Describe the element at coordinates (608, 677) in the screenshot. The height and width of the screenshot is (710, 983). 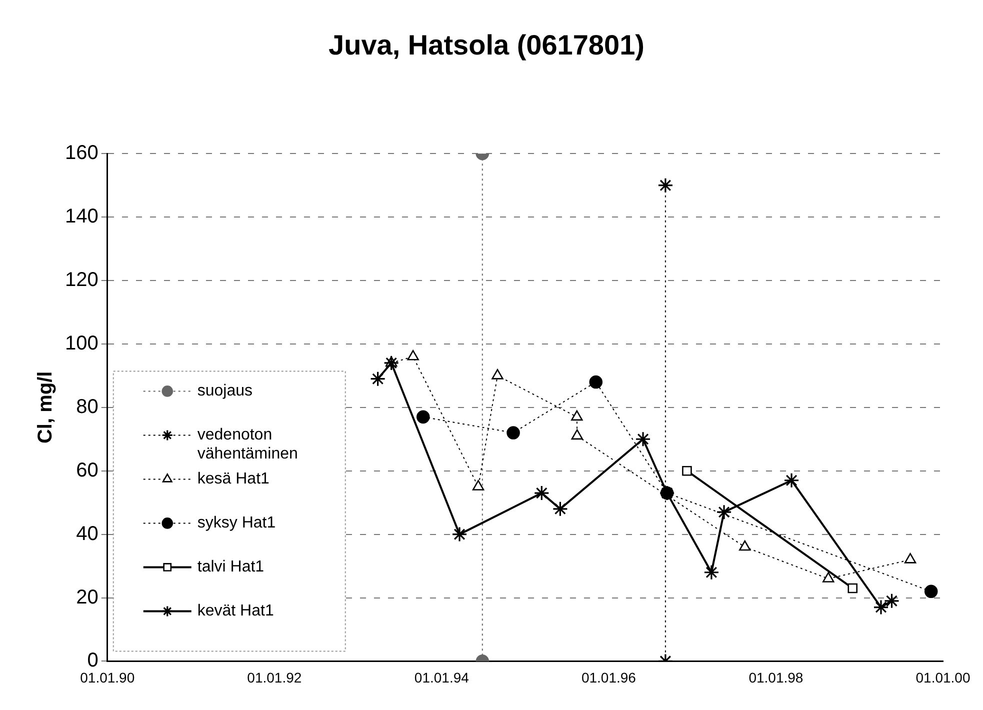
I see `x-tick-label: 01.01.96` at that location.